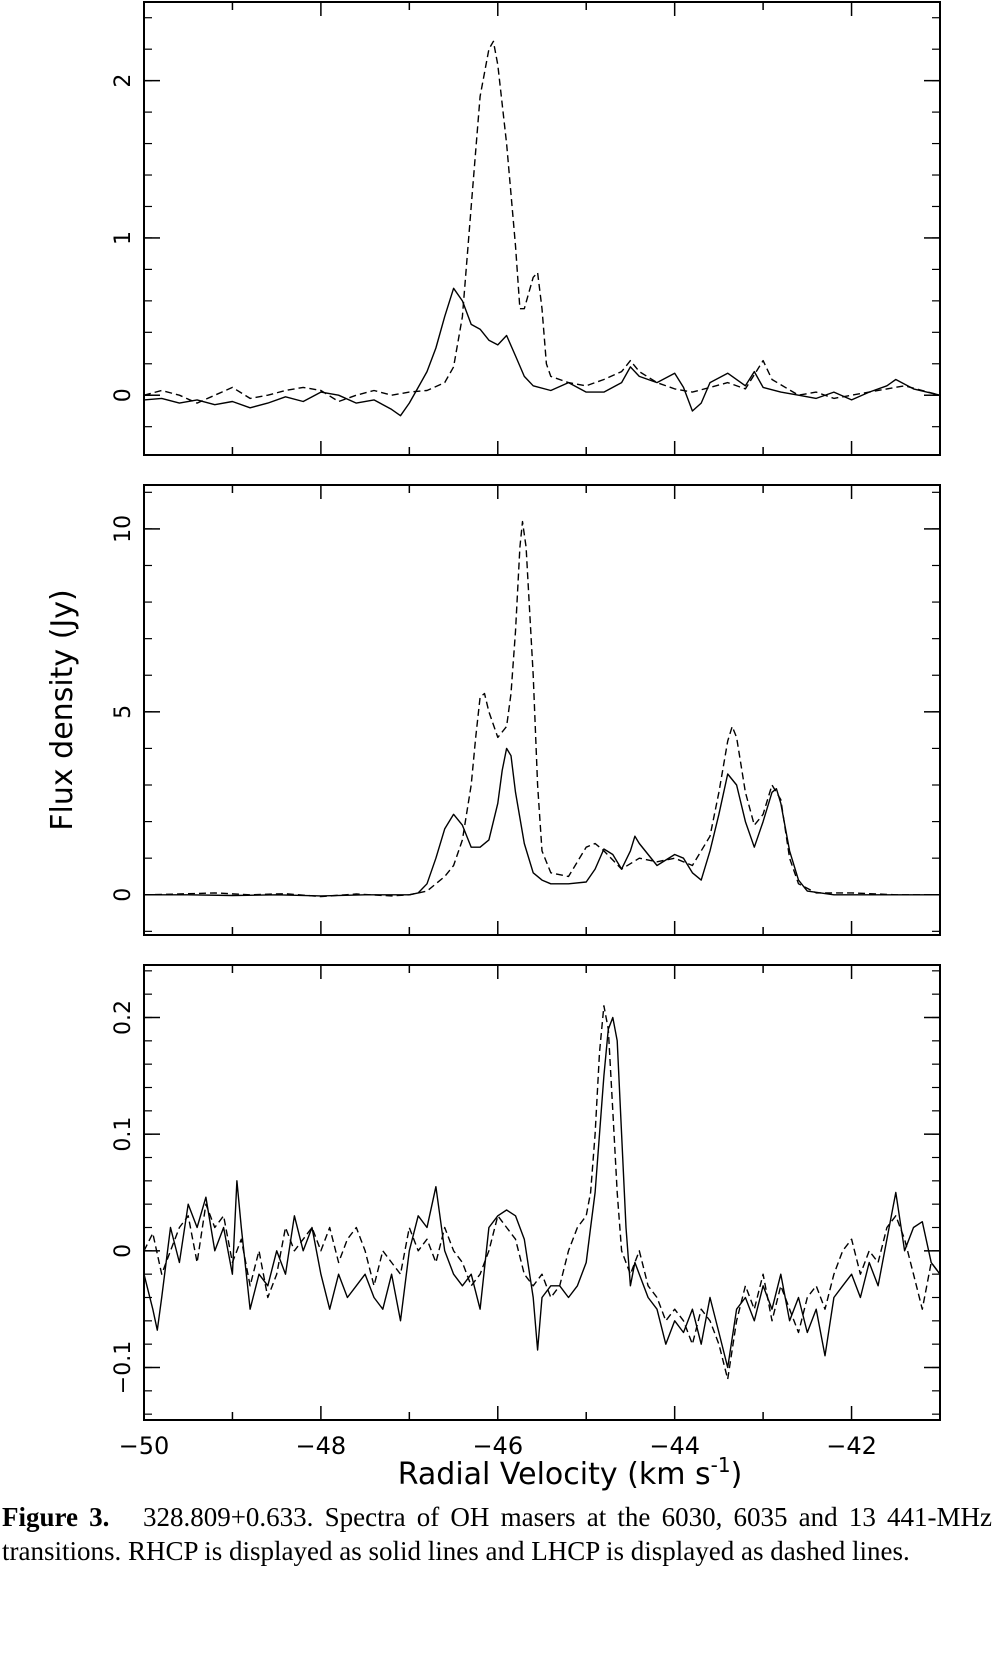 Image resolution: width=997 pixels, height=1653 pixels. What do you see at coordinates (123, 1134) in the screenshot?
I see `y-tick-label: 0.1` at bounding box center [123, 1134].